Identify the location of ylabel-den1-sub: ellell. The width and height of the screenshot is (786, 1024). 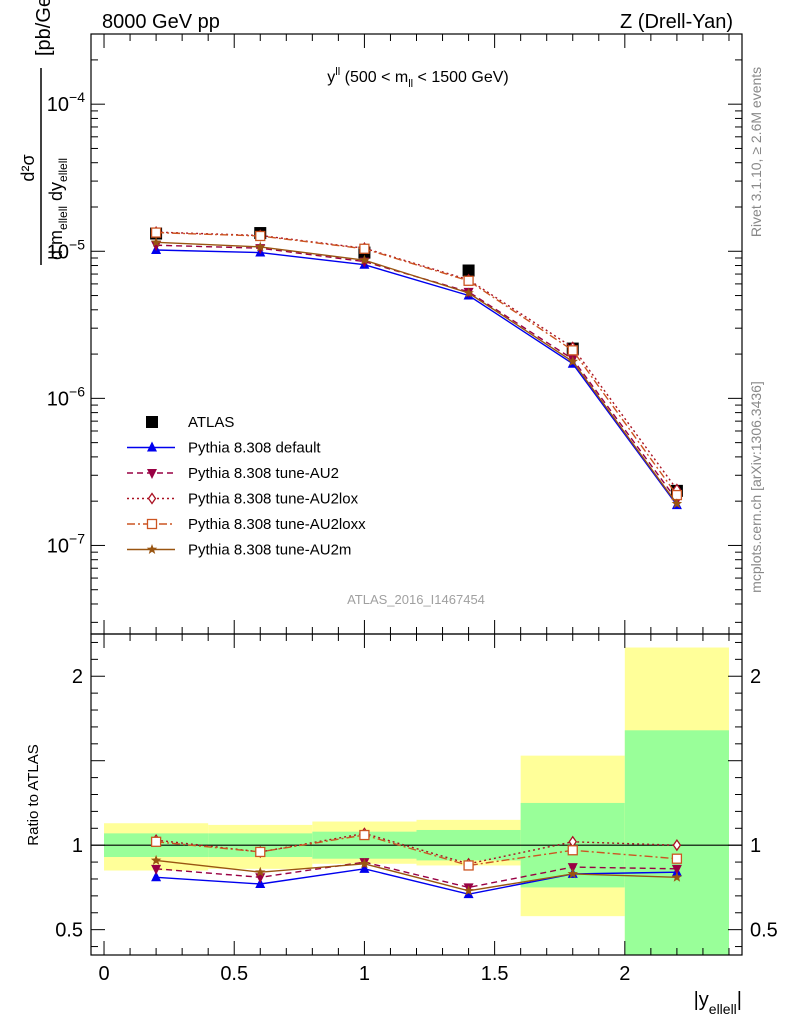
(63, 218).